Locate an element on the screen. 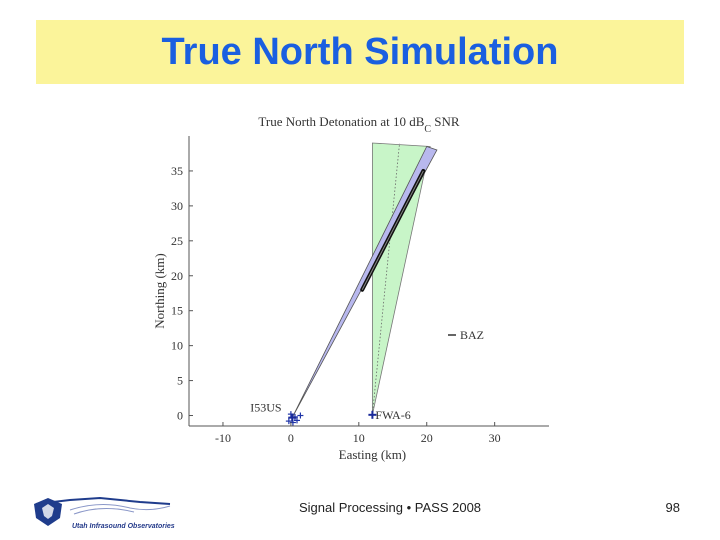 This screenshot has height=540, width=720. page-number: 98 is located at coordinates (672, 507).